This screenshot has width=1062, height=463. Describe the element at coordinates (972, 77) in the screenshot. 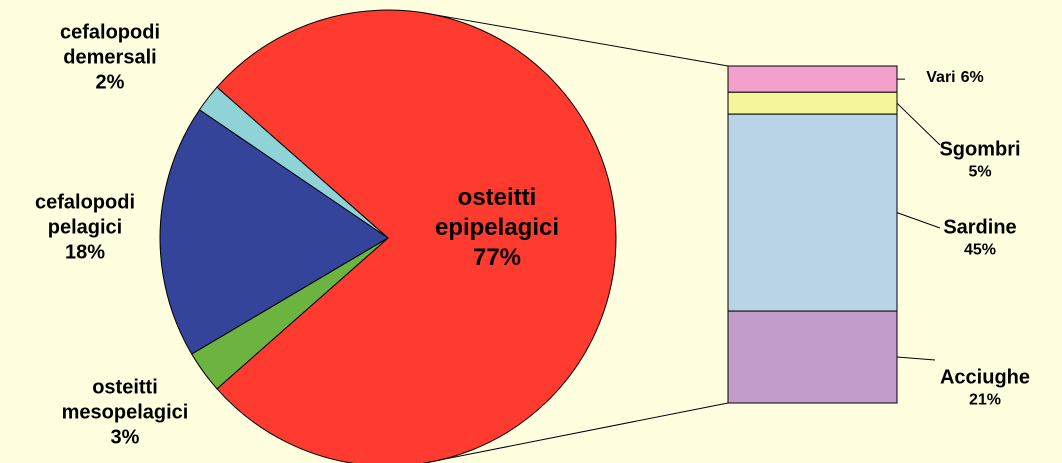

I see `label-value: 6%` at that location.